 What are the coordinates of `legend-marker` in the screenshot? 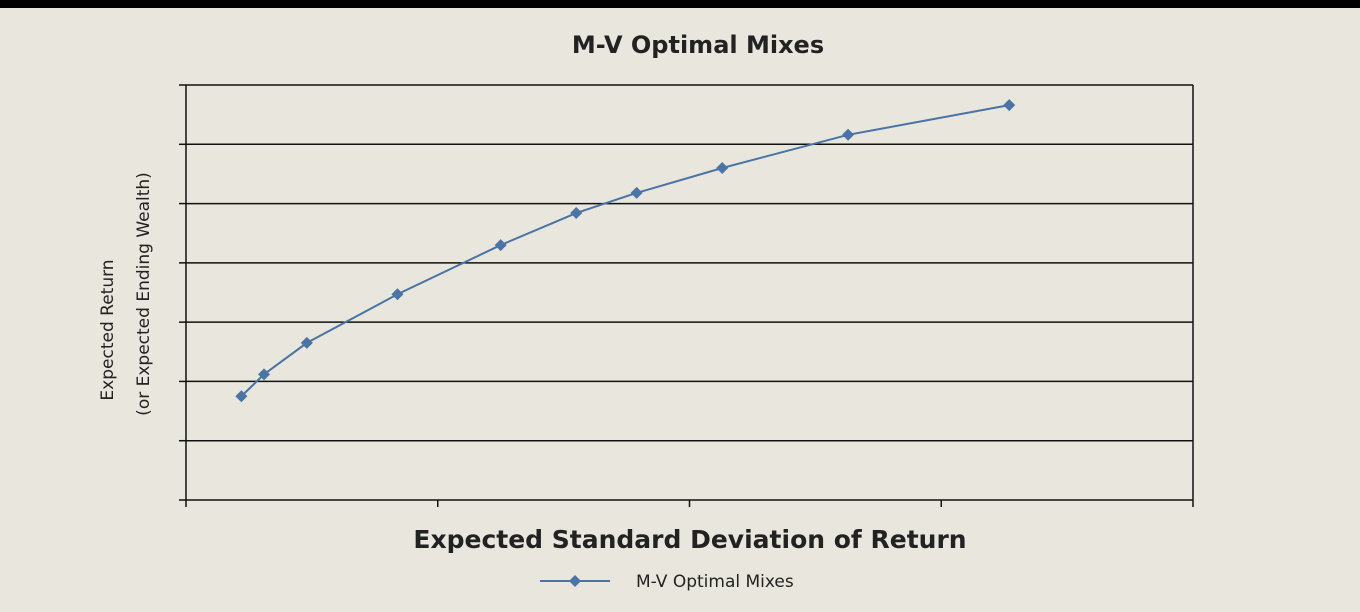 It's located at (575, 581).